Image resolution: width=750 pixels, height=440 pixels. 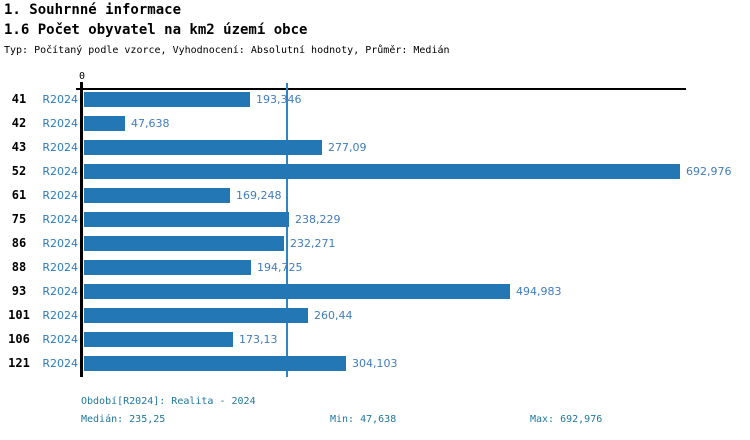 I want to click on row-category-label: 88, so click(x=19, y=267).